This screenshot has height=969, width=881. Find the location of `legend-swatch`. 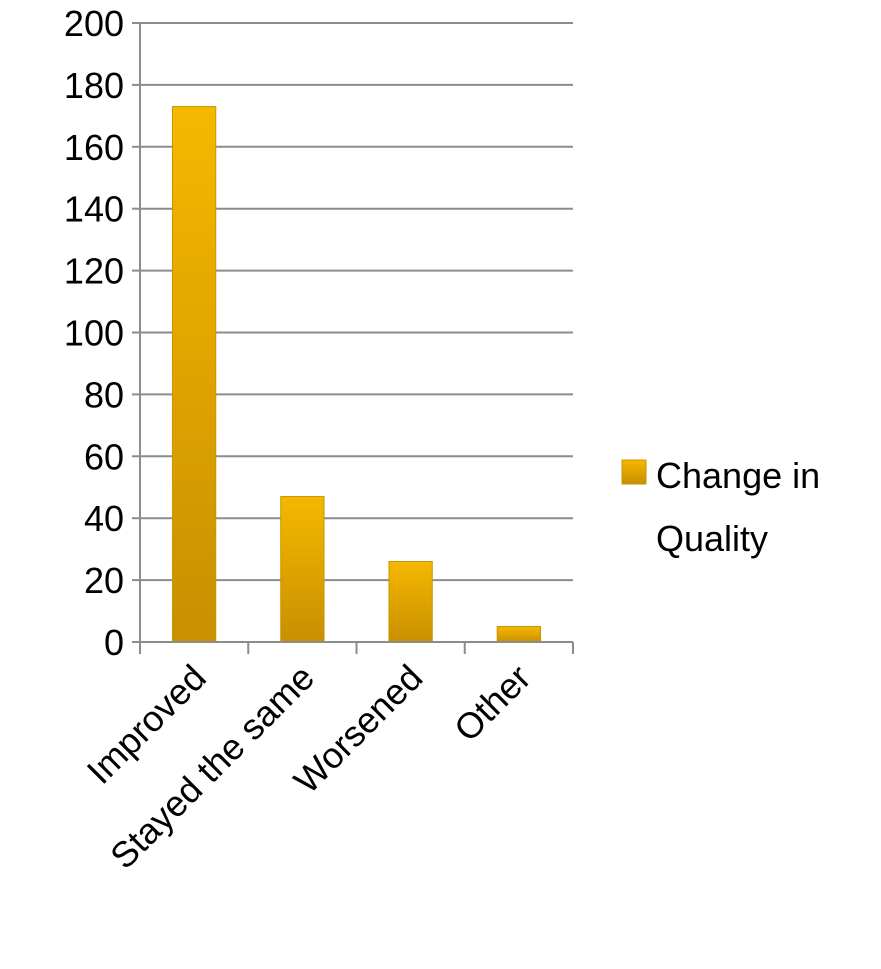

legend-swatch is located at coordinates (634, 472).